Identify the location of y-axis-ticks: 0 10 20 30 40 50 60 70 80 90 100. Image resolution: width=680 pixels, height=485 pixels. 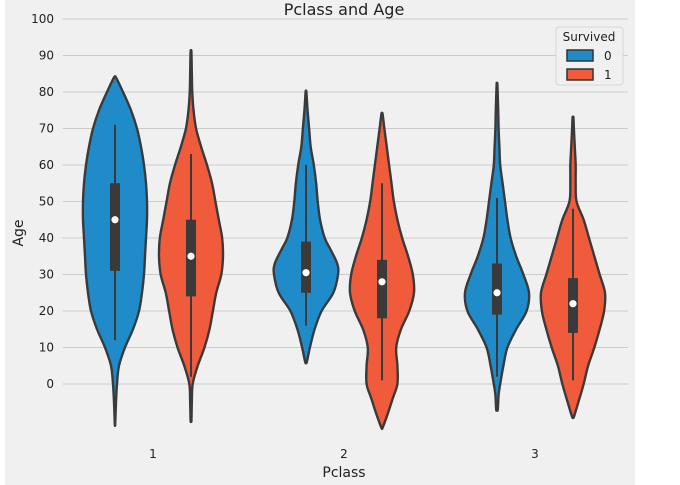
(42, 201).